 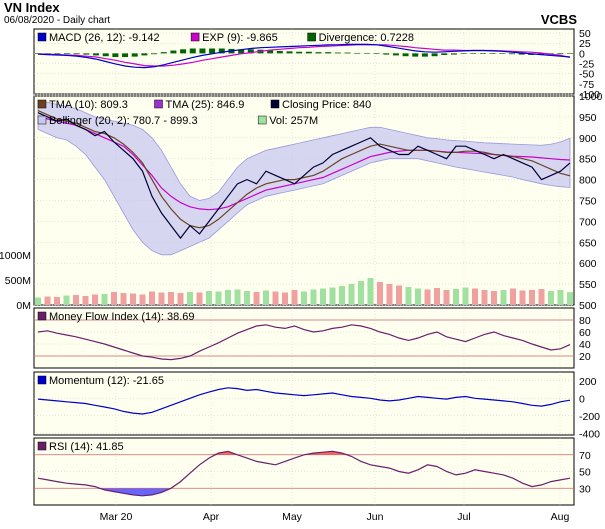 I want to click on price-tick-7: 650, so click(x=588, y=243).